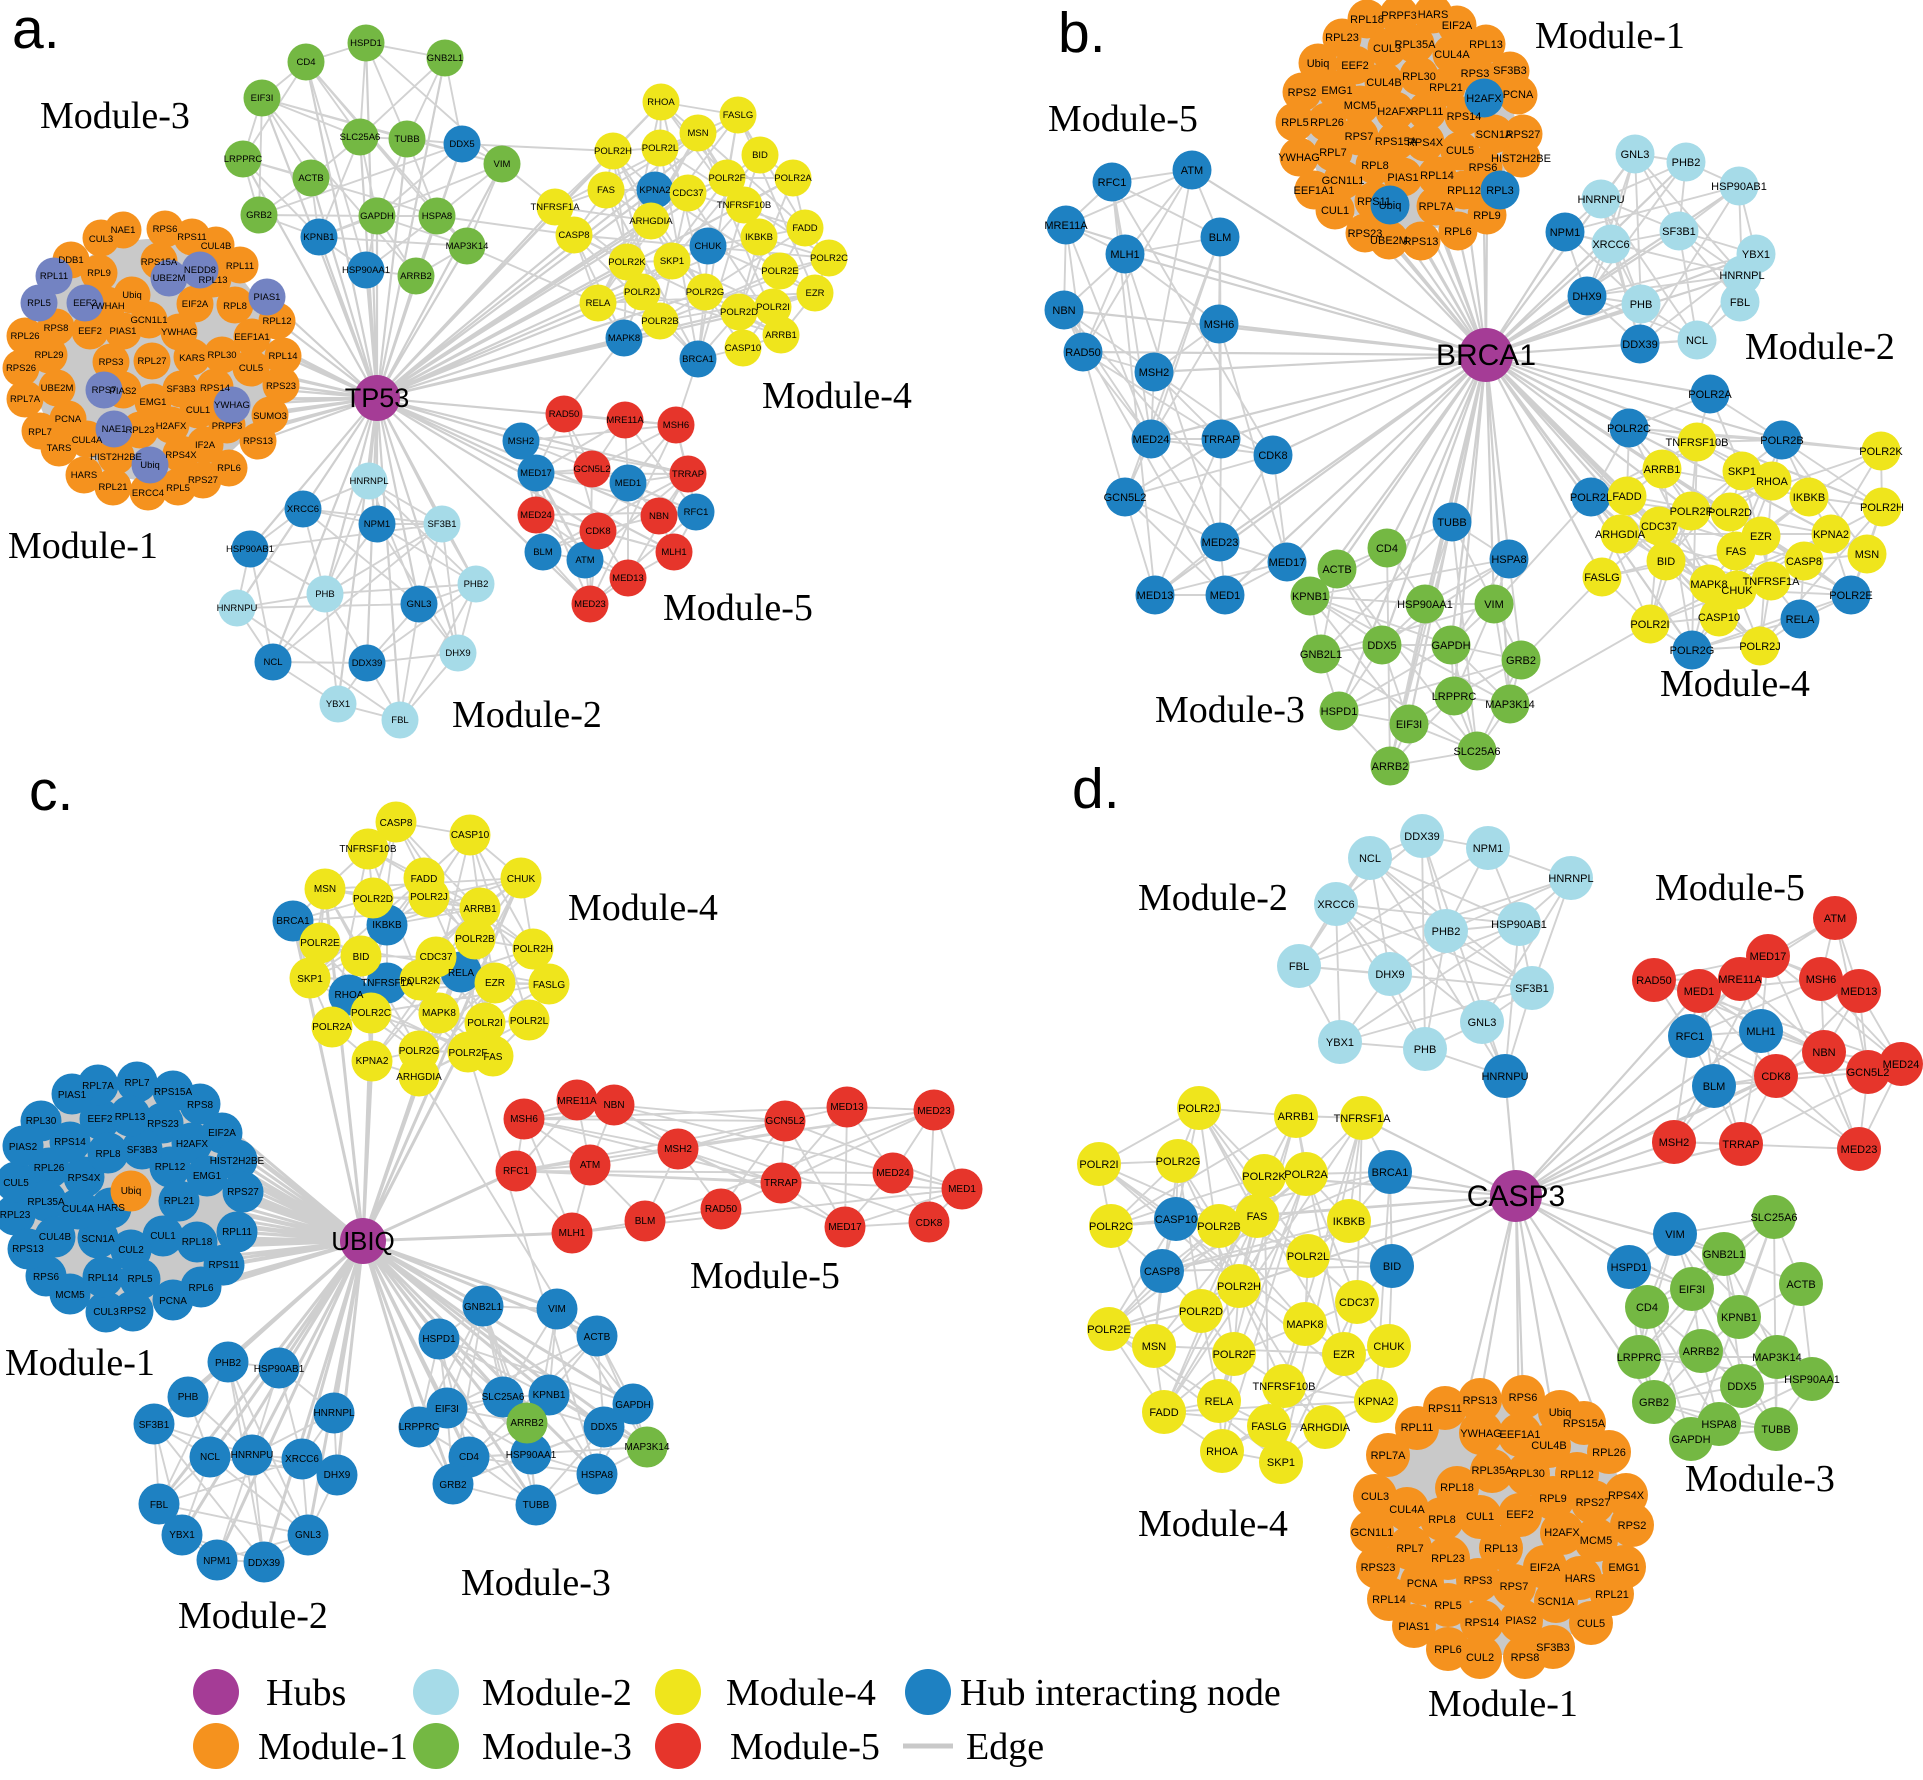 This screenshot has height=1780, width=1923. What do you see at coordinates (1387, 49) in the screenshot?
I see `svg-text: CUL3` at bounding box center [1387, 49].